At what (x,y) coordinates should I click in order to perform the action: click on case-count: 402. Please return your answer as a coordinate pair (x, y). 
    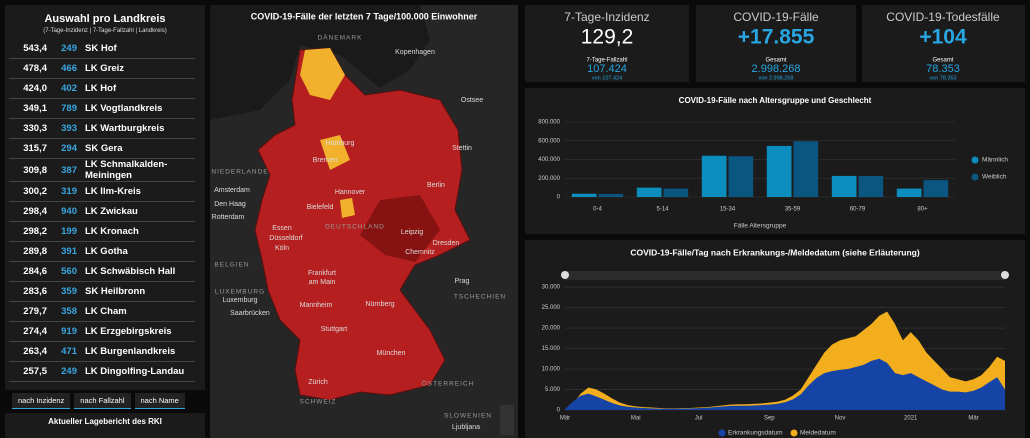
    Looking at the image, I should click on (69, 88).